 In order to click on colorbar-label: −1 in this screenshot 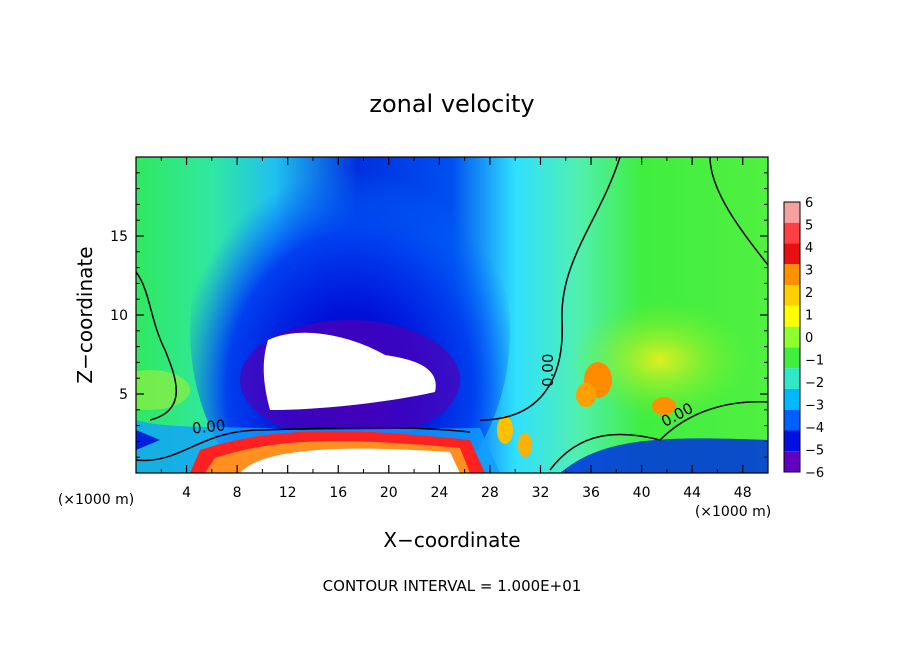, I will do `click(814, 361)`.